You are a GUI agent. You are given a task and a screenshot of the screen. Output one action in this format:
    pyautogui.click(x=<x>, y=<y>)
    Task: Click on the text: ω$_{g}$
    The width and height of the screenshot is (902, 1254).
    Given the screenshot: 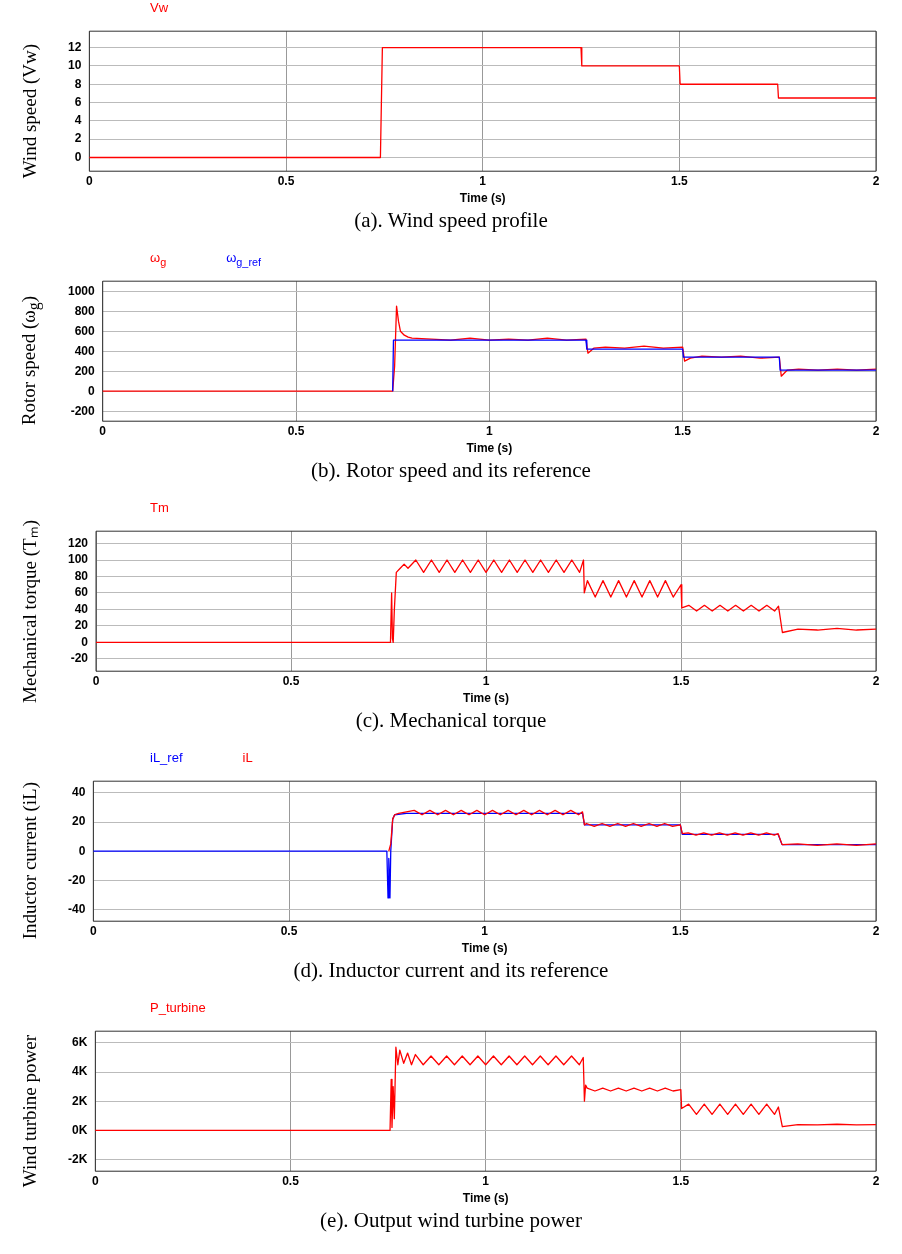 What is the action you would take?
    pyautogui.click(x=158, y=259)
    